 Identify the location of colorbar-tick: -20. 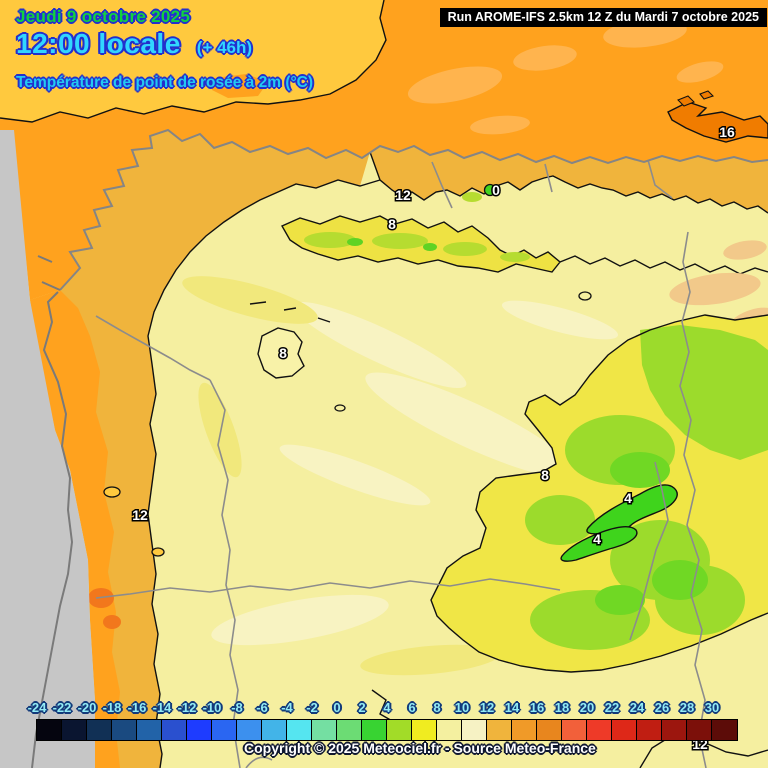
(87, 707).